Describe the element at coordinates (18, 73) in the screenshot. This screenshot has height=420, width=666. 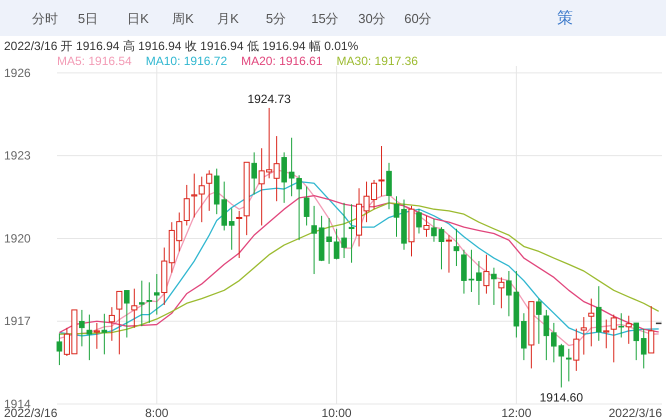
I see `y-tick-label: 1926` at that location.